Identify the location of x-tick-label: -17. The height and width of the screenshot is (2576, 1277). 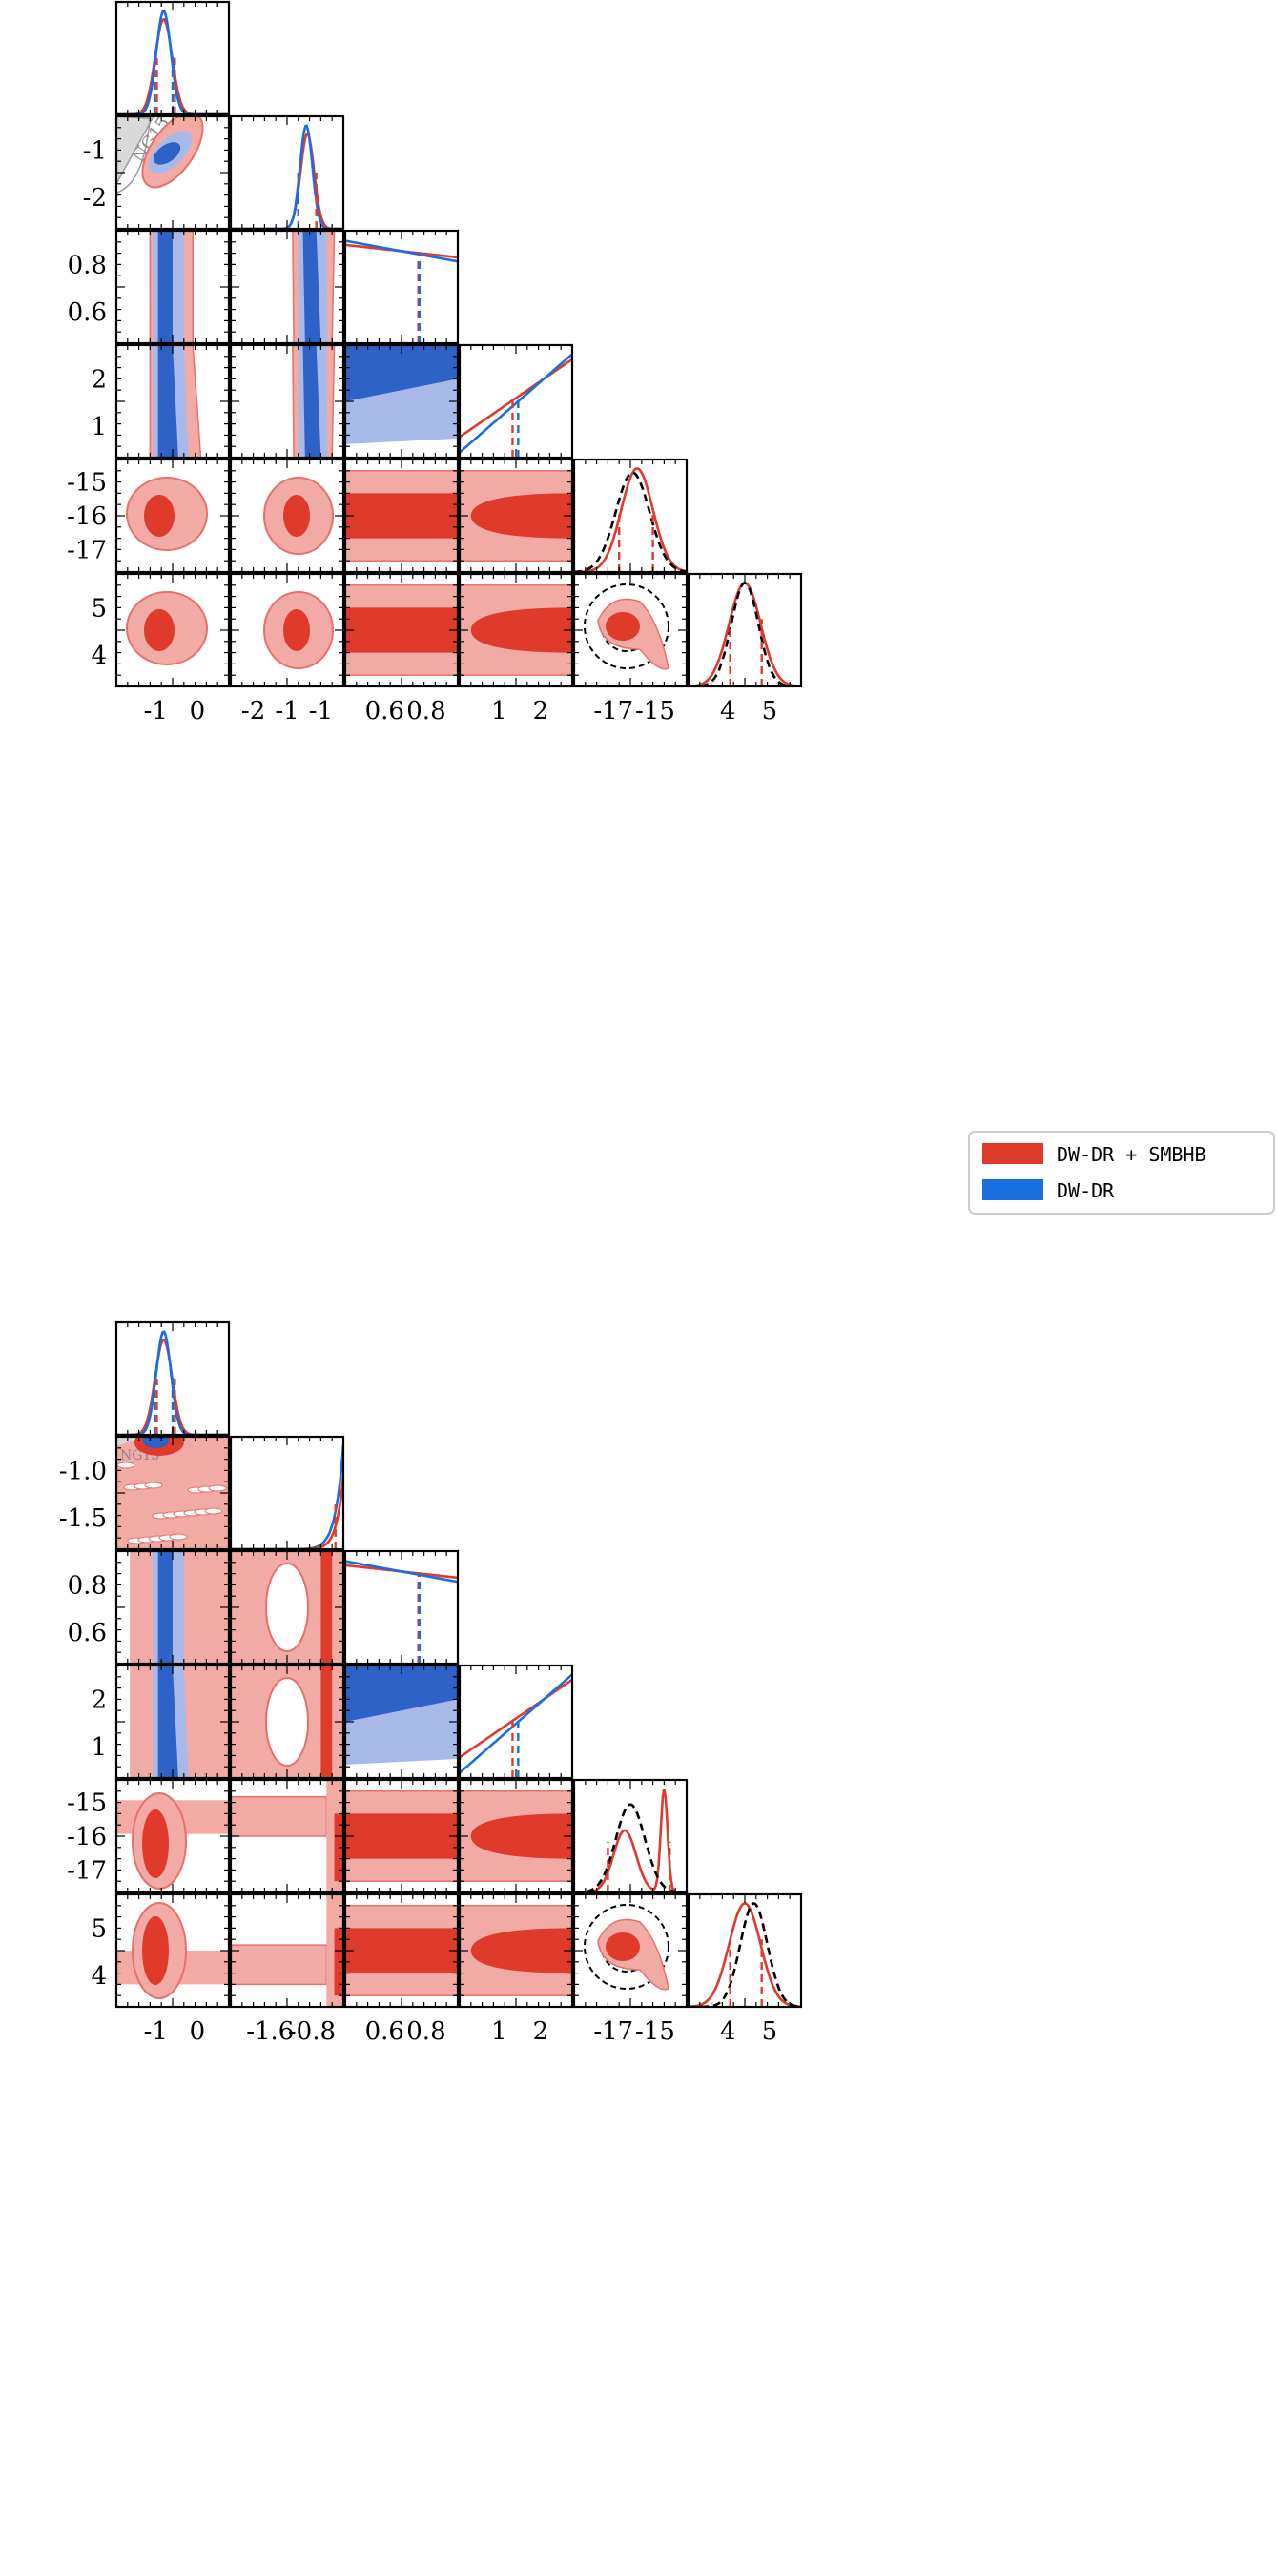
(613, 2031).